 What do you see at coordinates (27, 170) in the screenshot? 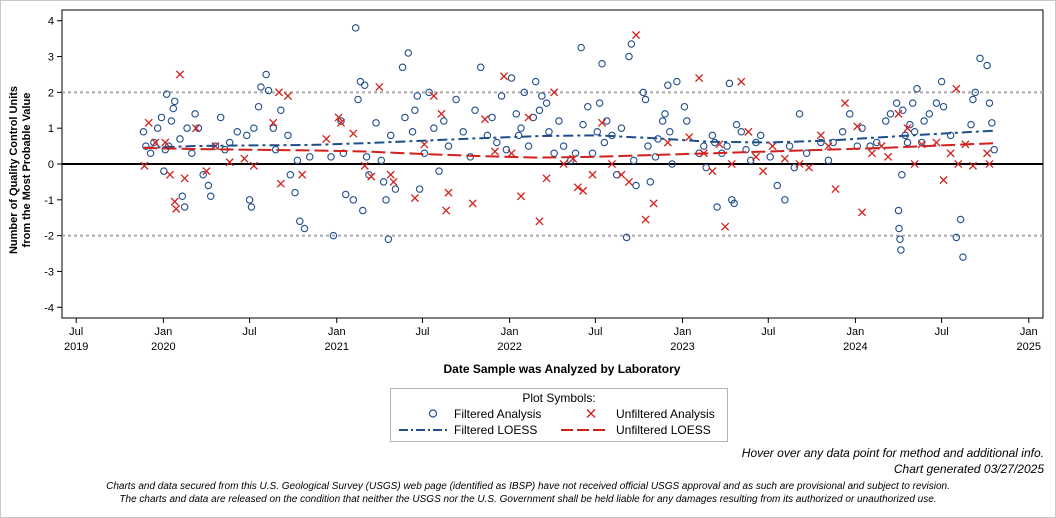
I see `y-axis-label-line2: from the Most Probable Value` at bounding box center [27, 170].